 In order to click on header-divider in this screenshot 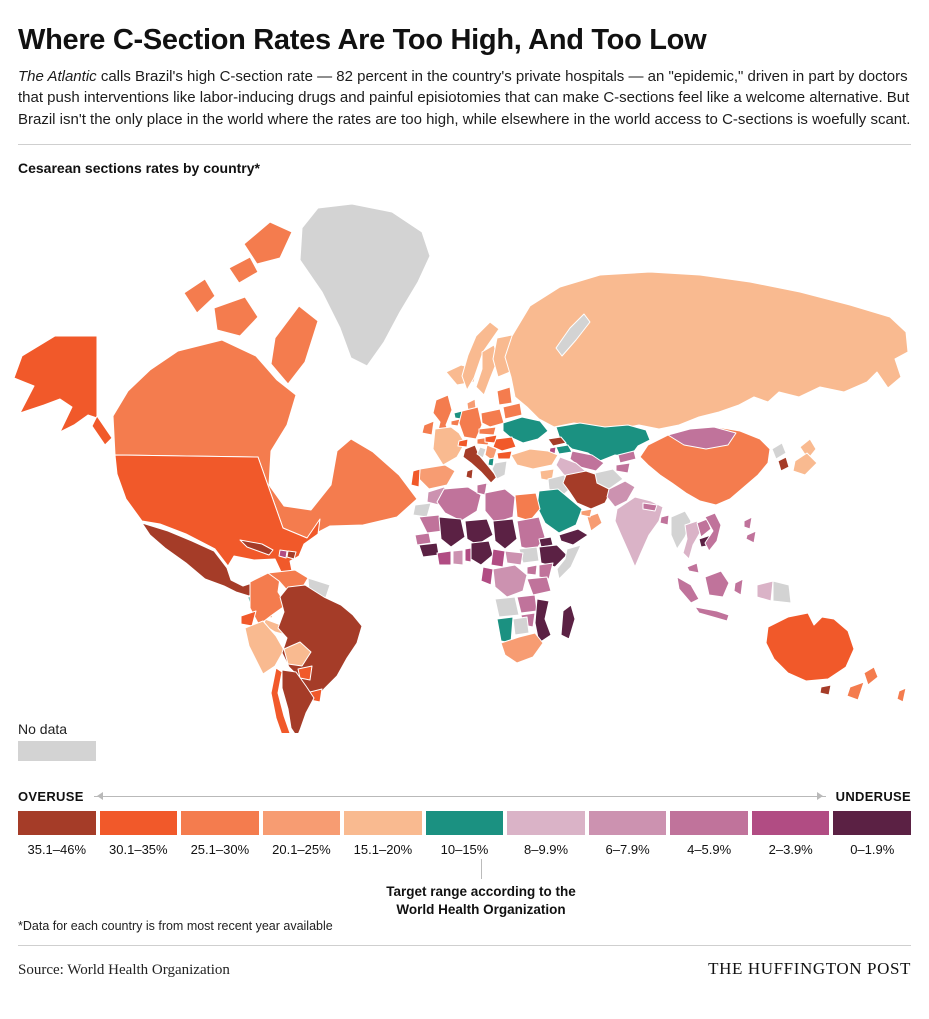, I will do `click(464, 144)`.